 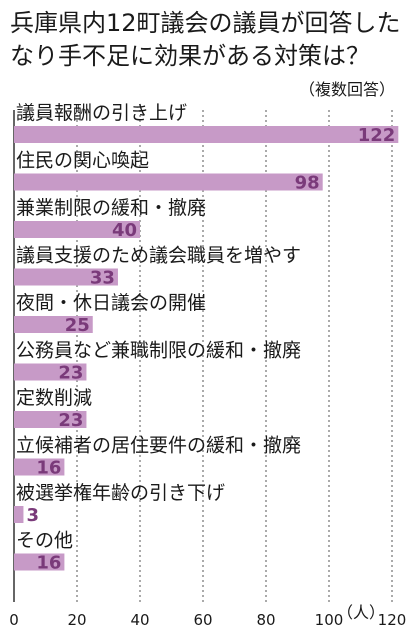 I want to click on chart-note: （複数回答）, so click(x=347, y=89).